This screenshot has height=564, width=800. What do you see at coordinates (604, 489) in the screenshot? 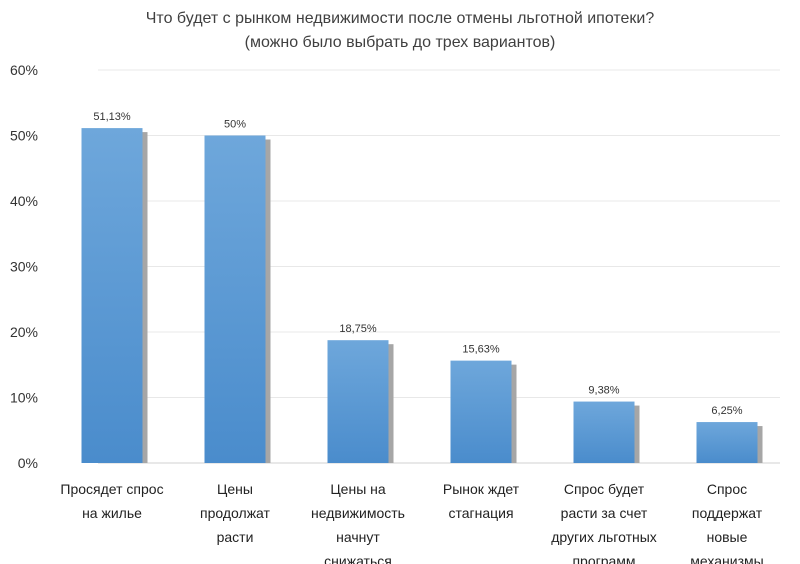
I see `x-tick-label: Спрос будет` at bounding box center [604, 489].